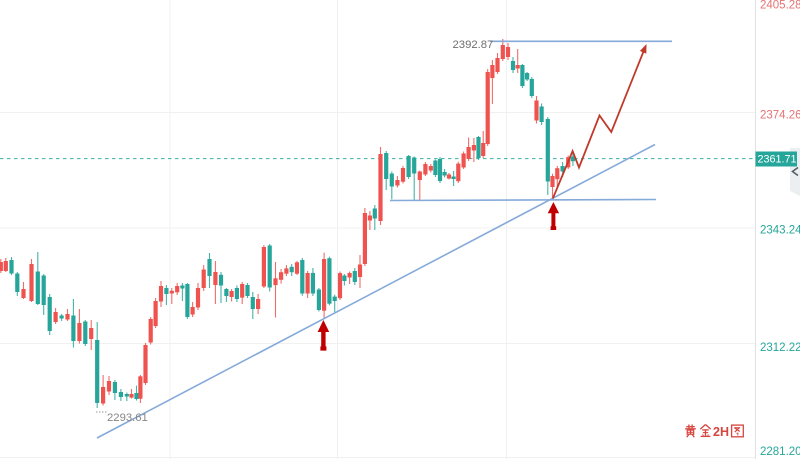 Image resolution: width=800 pixels, height=459 pixels. What do you see at coordinates (780, 116) in the screenshot?
I see `svg-text: 2374.26` at bounding box center [780, 116].